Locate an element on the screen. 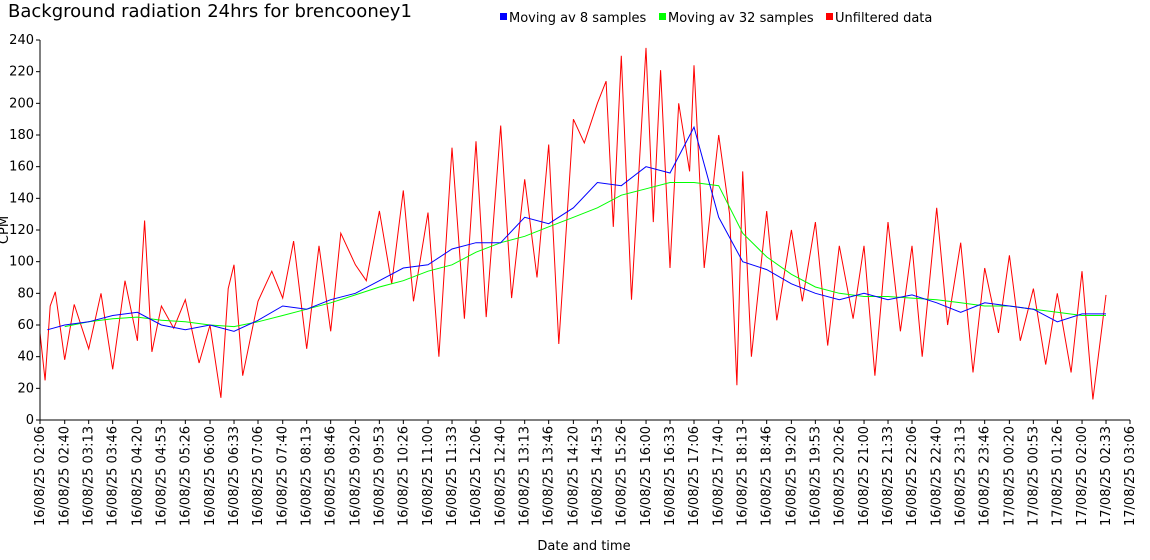 The width and height of the screenshot is (1150, 560). x-tick-label: 16/08/25 05:26 is located at coordinates (185, 476).